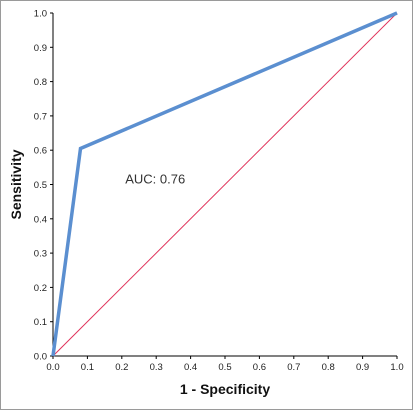 This screenshot has width=413, height=410. What do you see at coordinates (40, 322) in the screenshot?
I see `y-tick-label: 0.1` at bounding box center [40, 322].